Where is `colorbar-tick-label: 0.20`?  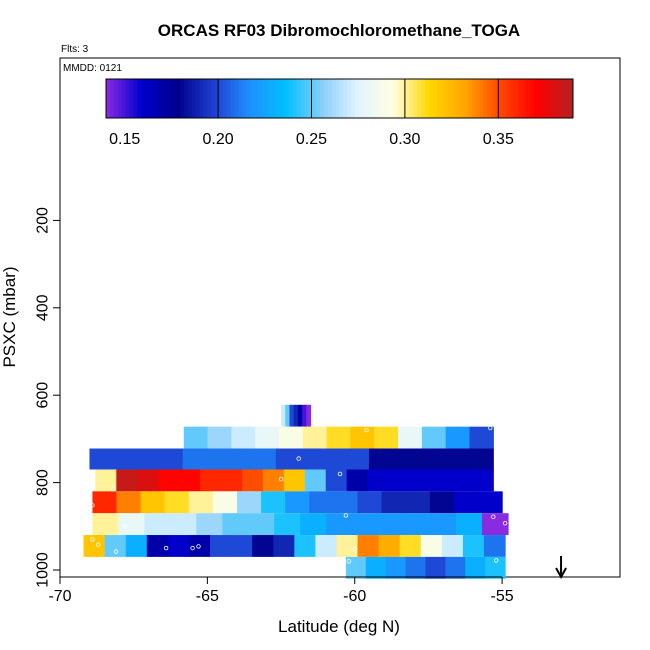 colorbar-tick-label: 0.20 is located at coordinates (218, 139).